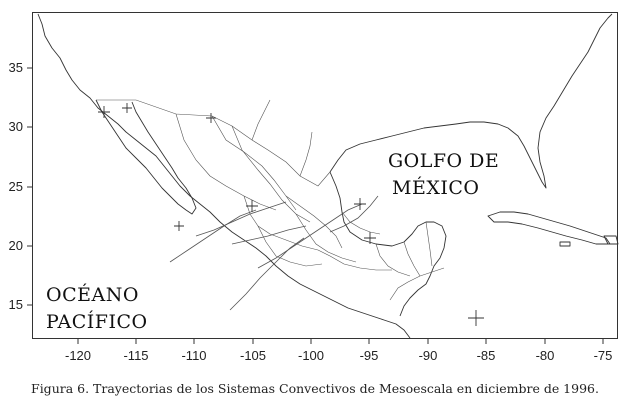  What do you see at coordinates (340, 341) in the screenshot?
I see `lon-axis` at bounding box center [340, 341].